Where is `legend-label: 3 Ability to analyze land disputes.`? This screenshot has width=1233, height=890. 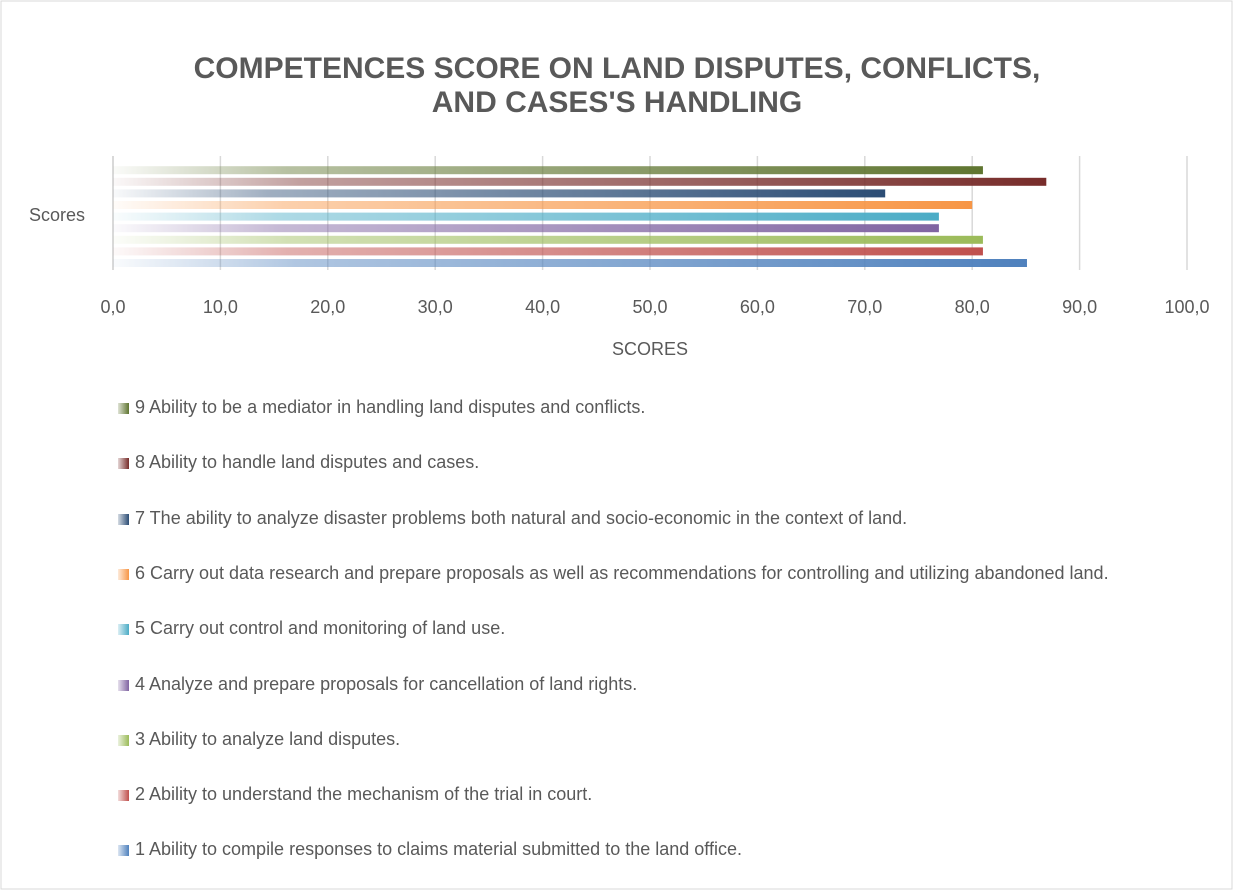
legend-label: 3 Ability to analyze land disputes. is located at coordinates (268, 738).